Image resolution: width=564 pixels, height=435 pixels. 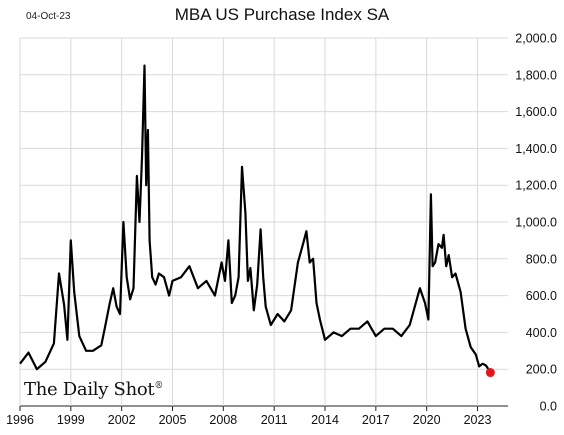 What do you see at coordinates (536, 112) in the screenshot?
I see `y-tick-label: 1,600.0` at bounding box center [536, 112].